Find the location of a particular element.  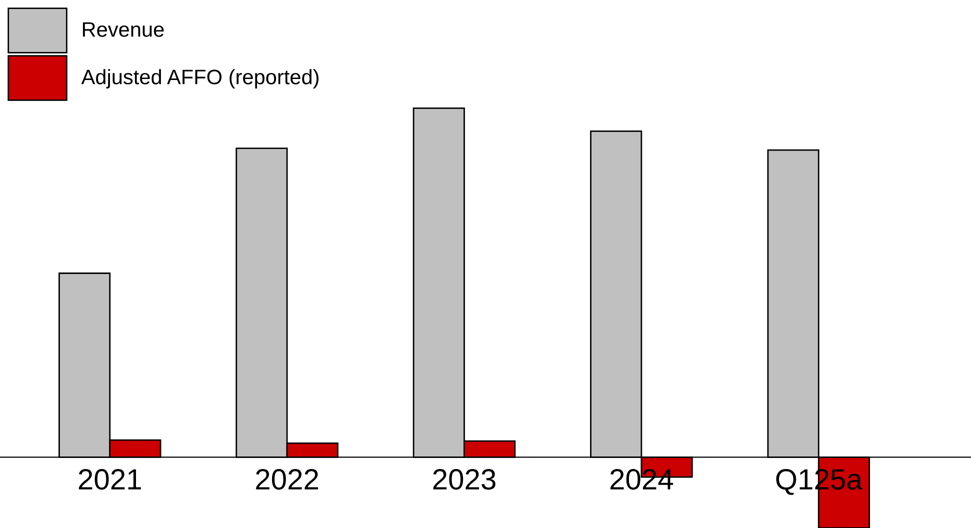

legend-label: Adjusted AFFO (reported) is located at coordinates (199, 78).